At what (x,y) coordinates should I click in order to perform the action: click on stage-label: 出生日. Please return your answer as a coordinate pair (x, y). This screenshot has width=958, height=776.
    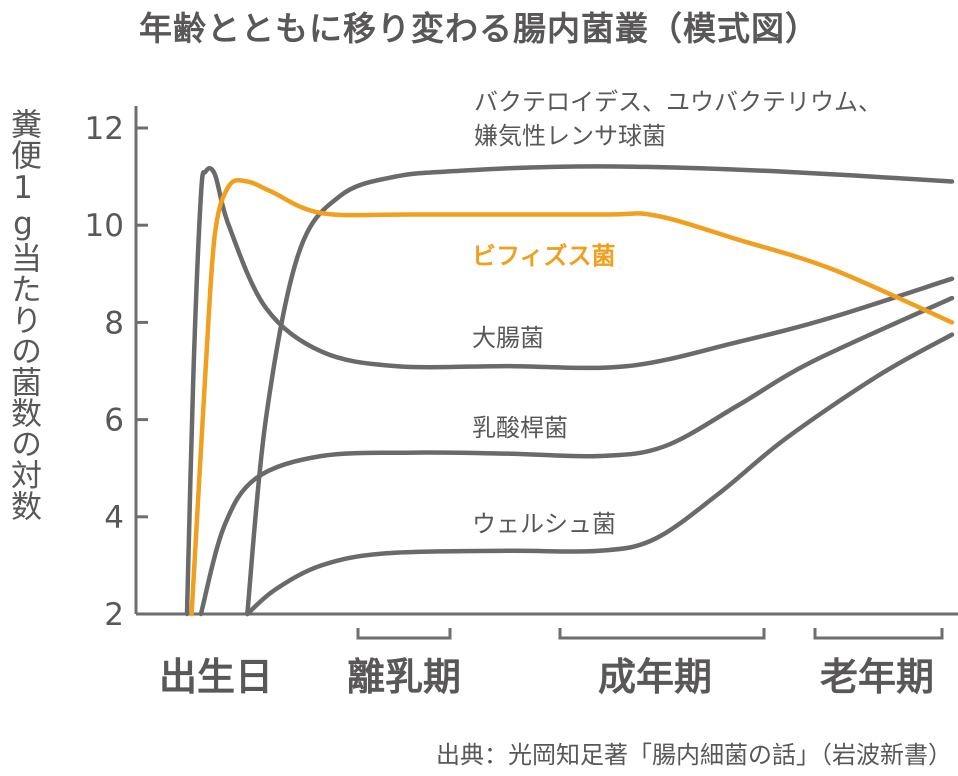
    Looking at the image, I should click on (216, 677).